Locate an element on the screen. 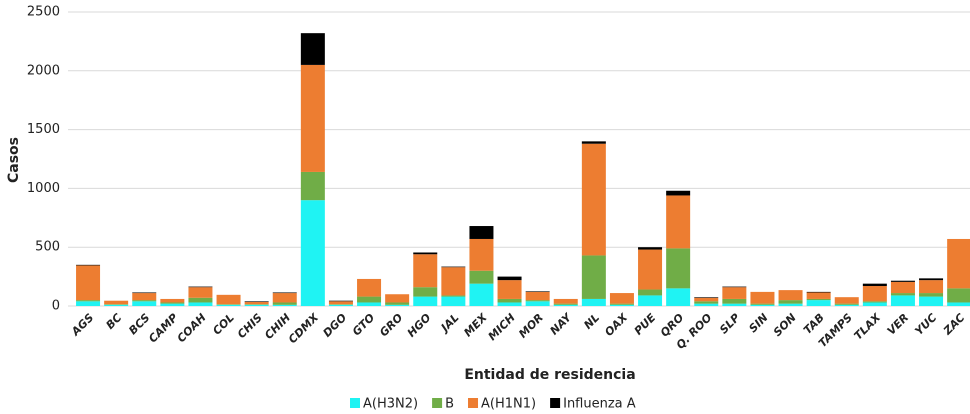 The height and width of the screenshot is (414, 970). x-tick-label: SLP is located at coordinates (729, 323).